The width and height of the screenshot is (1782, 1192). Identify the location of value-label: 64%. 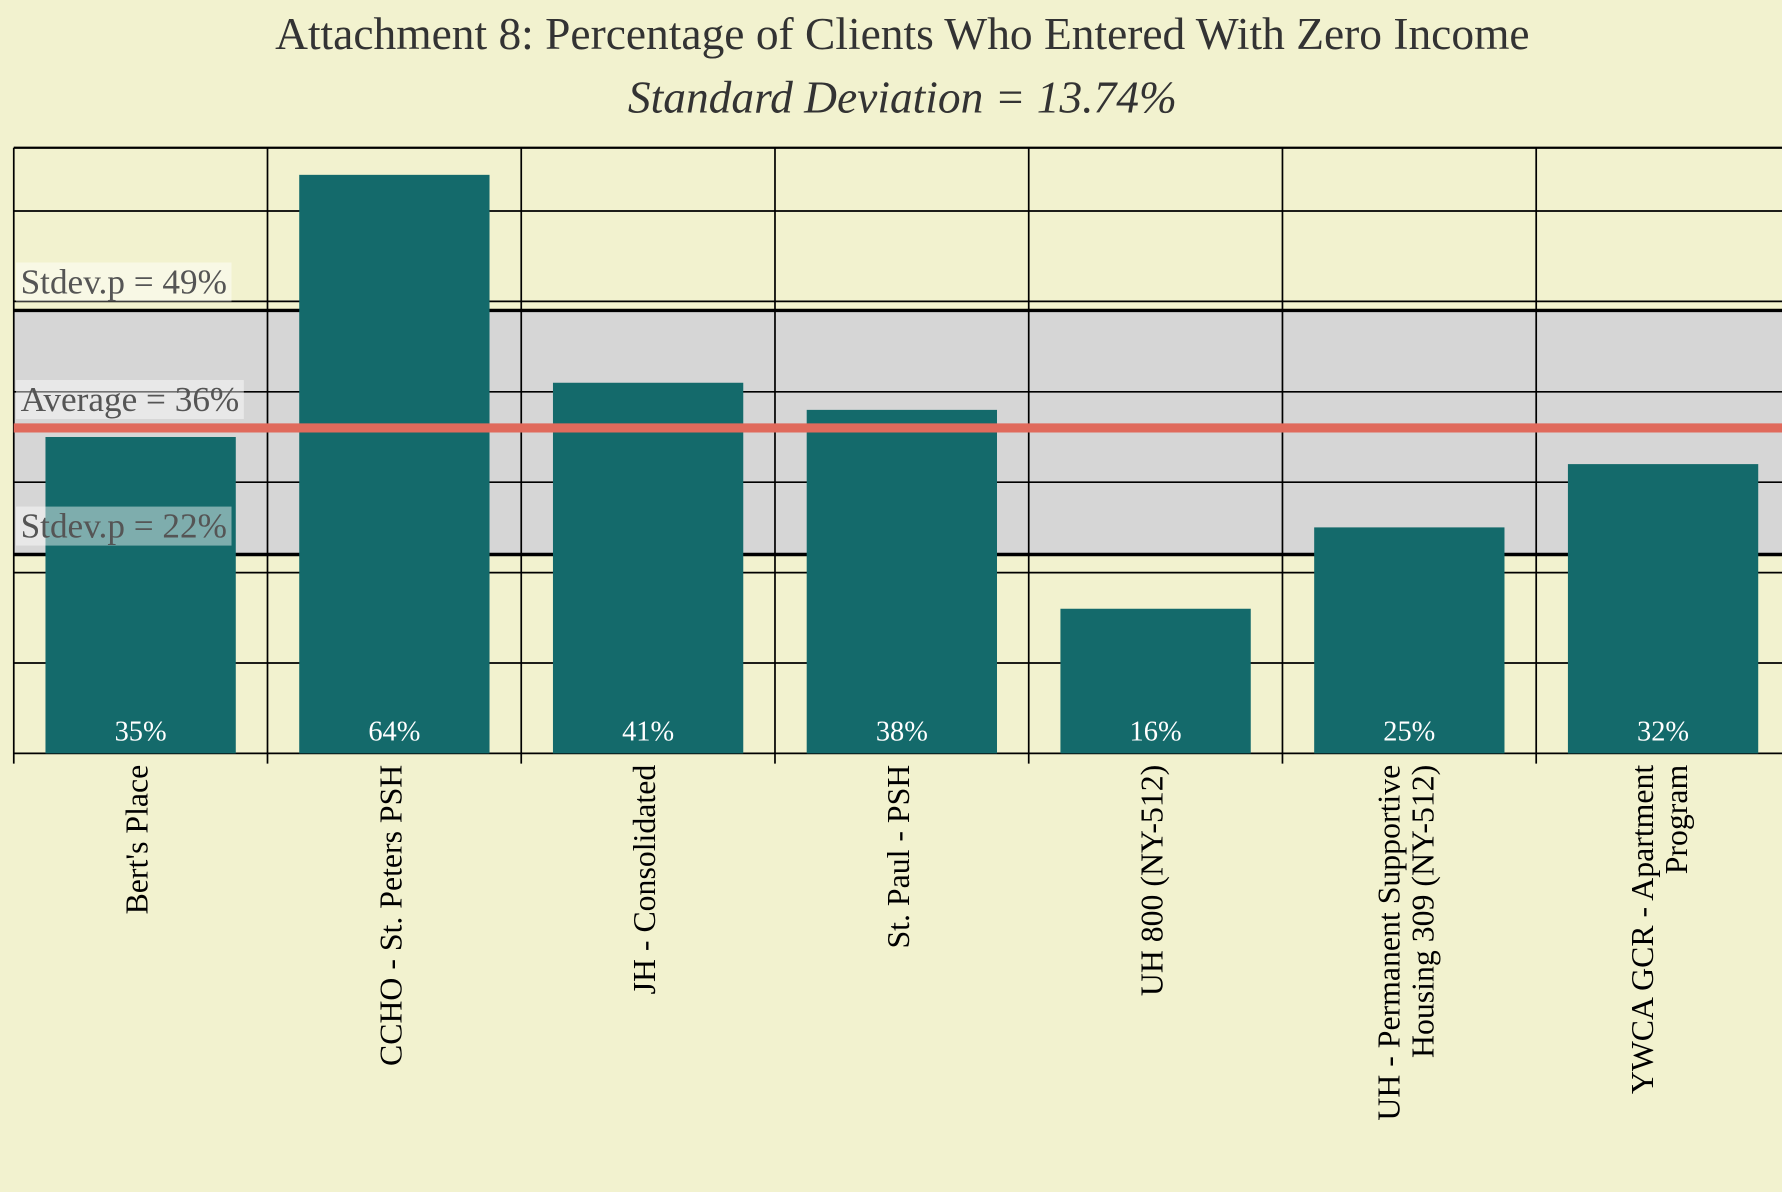
(394, 732).